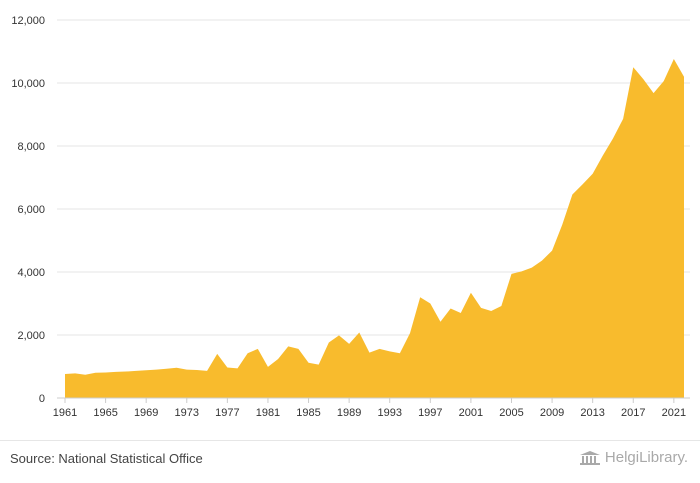 The height and width of the screenshot is (483, 700). Describe the element at coordinates (592, 413) in the screenshot. I see `x-tick-label: 2013` at that location.